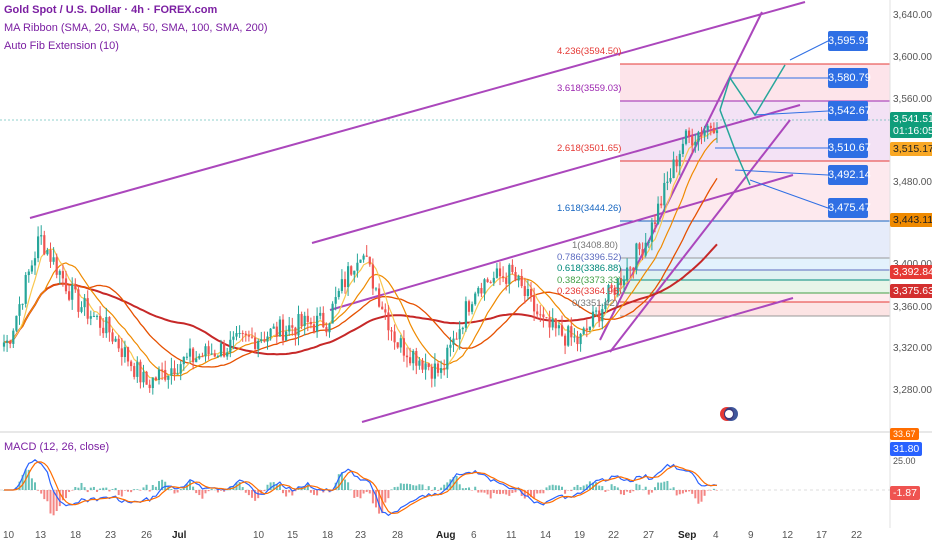  I want to click on price-tick: 3,560.00, so click(912, 99).